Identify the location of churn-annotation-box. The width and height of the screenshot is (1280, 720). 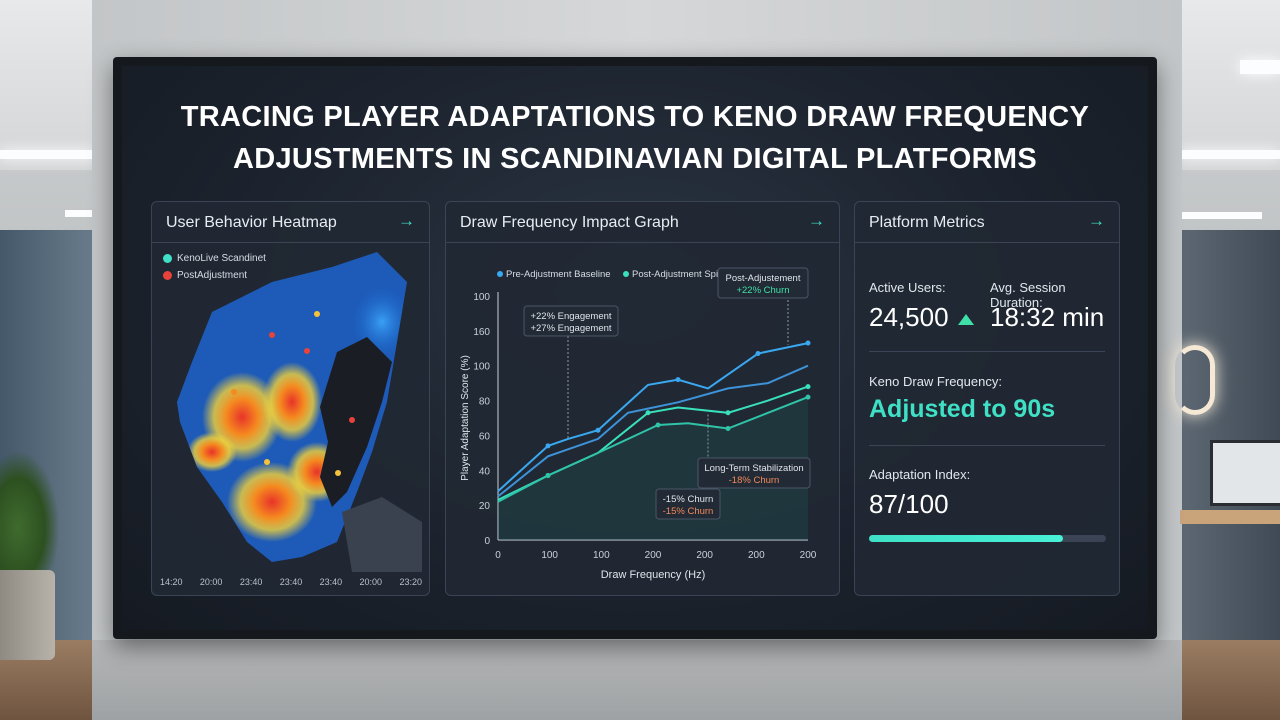
(688, 504).